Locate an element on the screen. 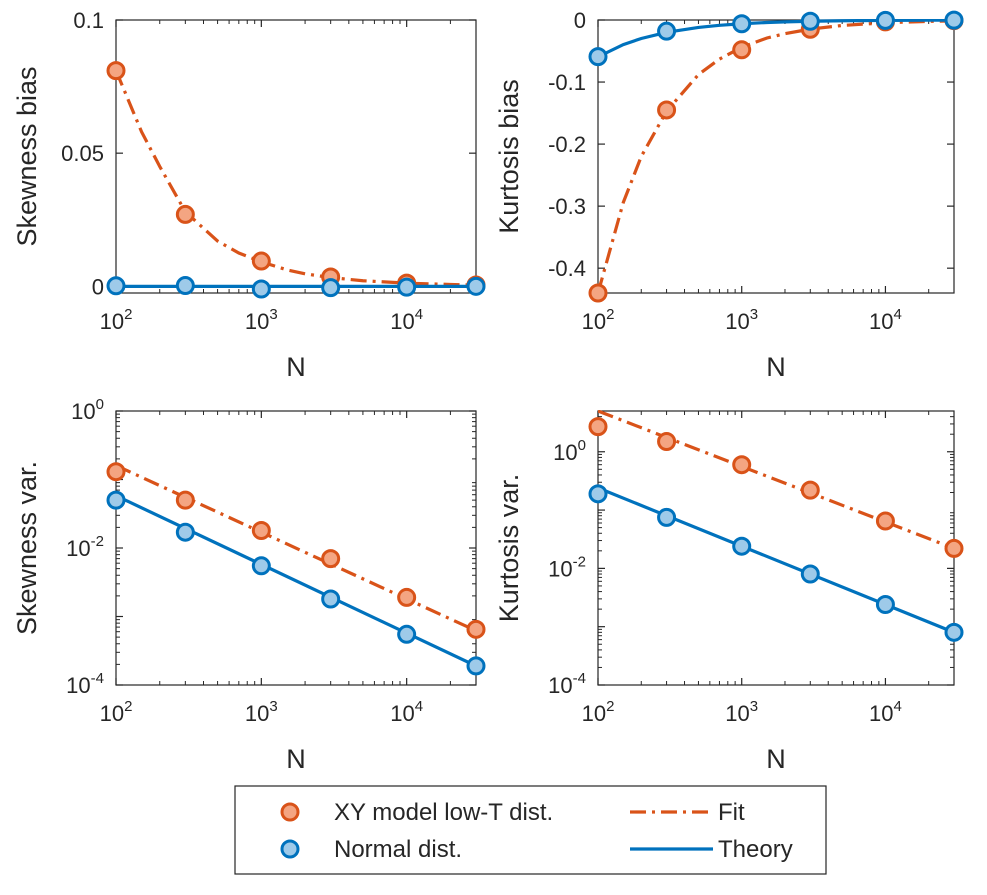  kurt-var-xlabel: N is located at coordinates (776, 759).